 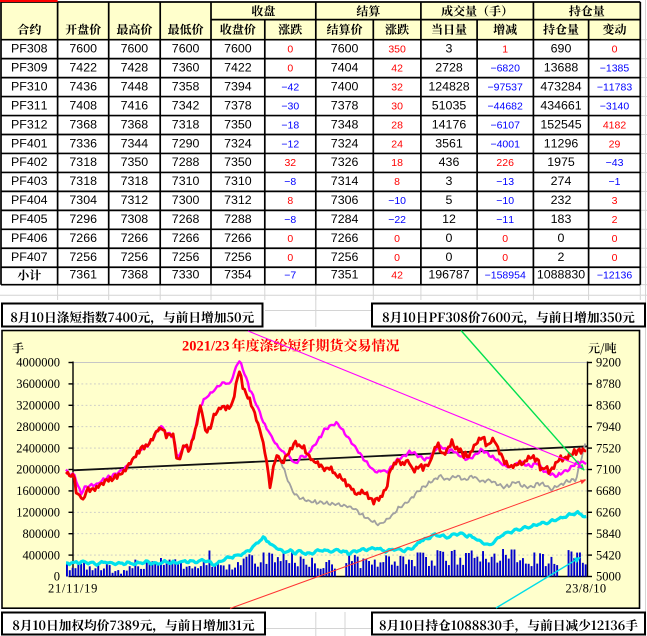 What do you see at coordinates (135, 67) in the screenshot?
I see `svg-text: 7428` at bounding box center [135, 67].